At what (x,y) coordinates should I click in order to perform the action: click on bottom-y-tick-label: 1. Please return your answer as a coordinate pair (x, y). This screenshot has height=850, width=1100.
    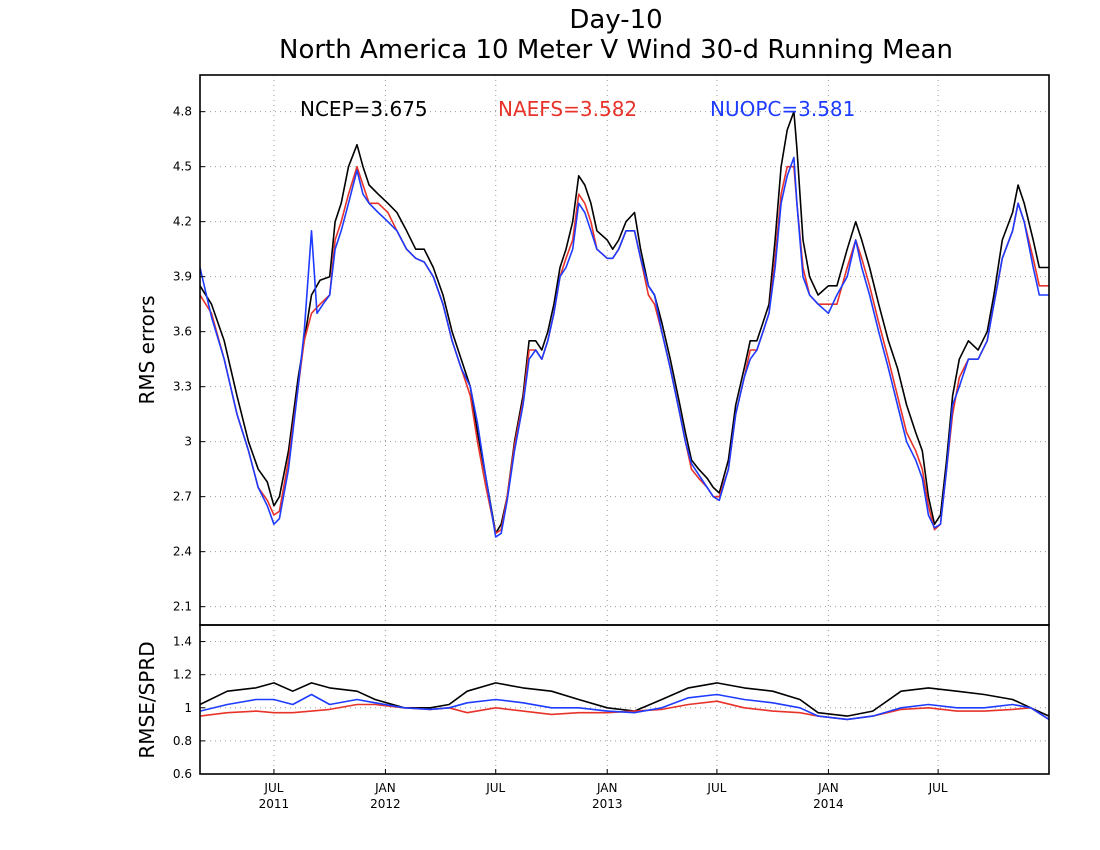
    Looking at the image, I should click on (188, 708).